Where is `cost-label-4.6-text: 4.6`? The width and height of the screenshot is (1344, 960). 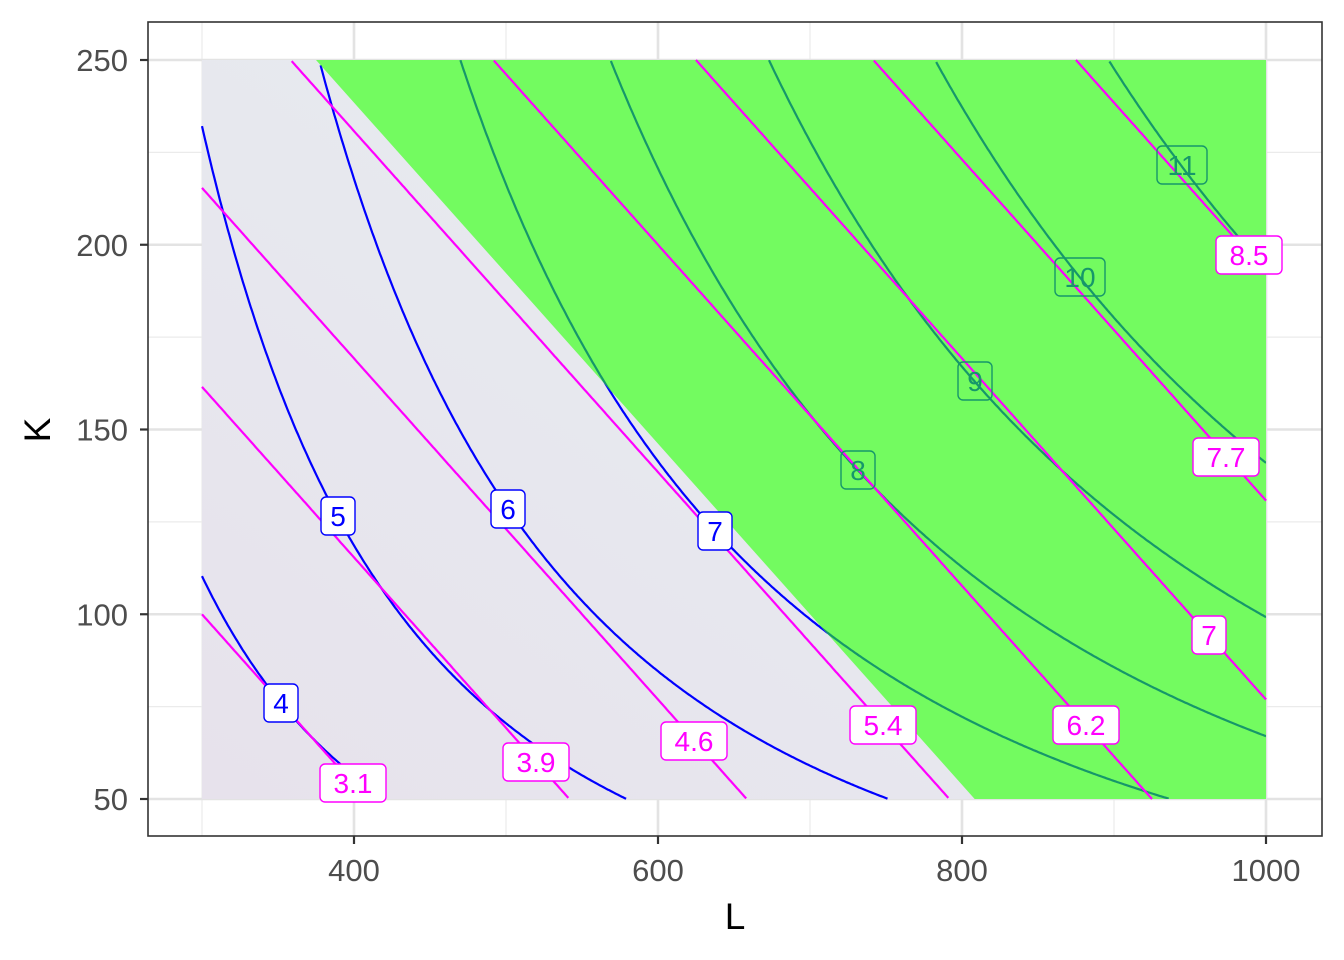
cost-label-4.6-text: 4.6 is located at coordinates (694, 741).